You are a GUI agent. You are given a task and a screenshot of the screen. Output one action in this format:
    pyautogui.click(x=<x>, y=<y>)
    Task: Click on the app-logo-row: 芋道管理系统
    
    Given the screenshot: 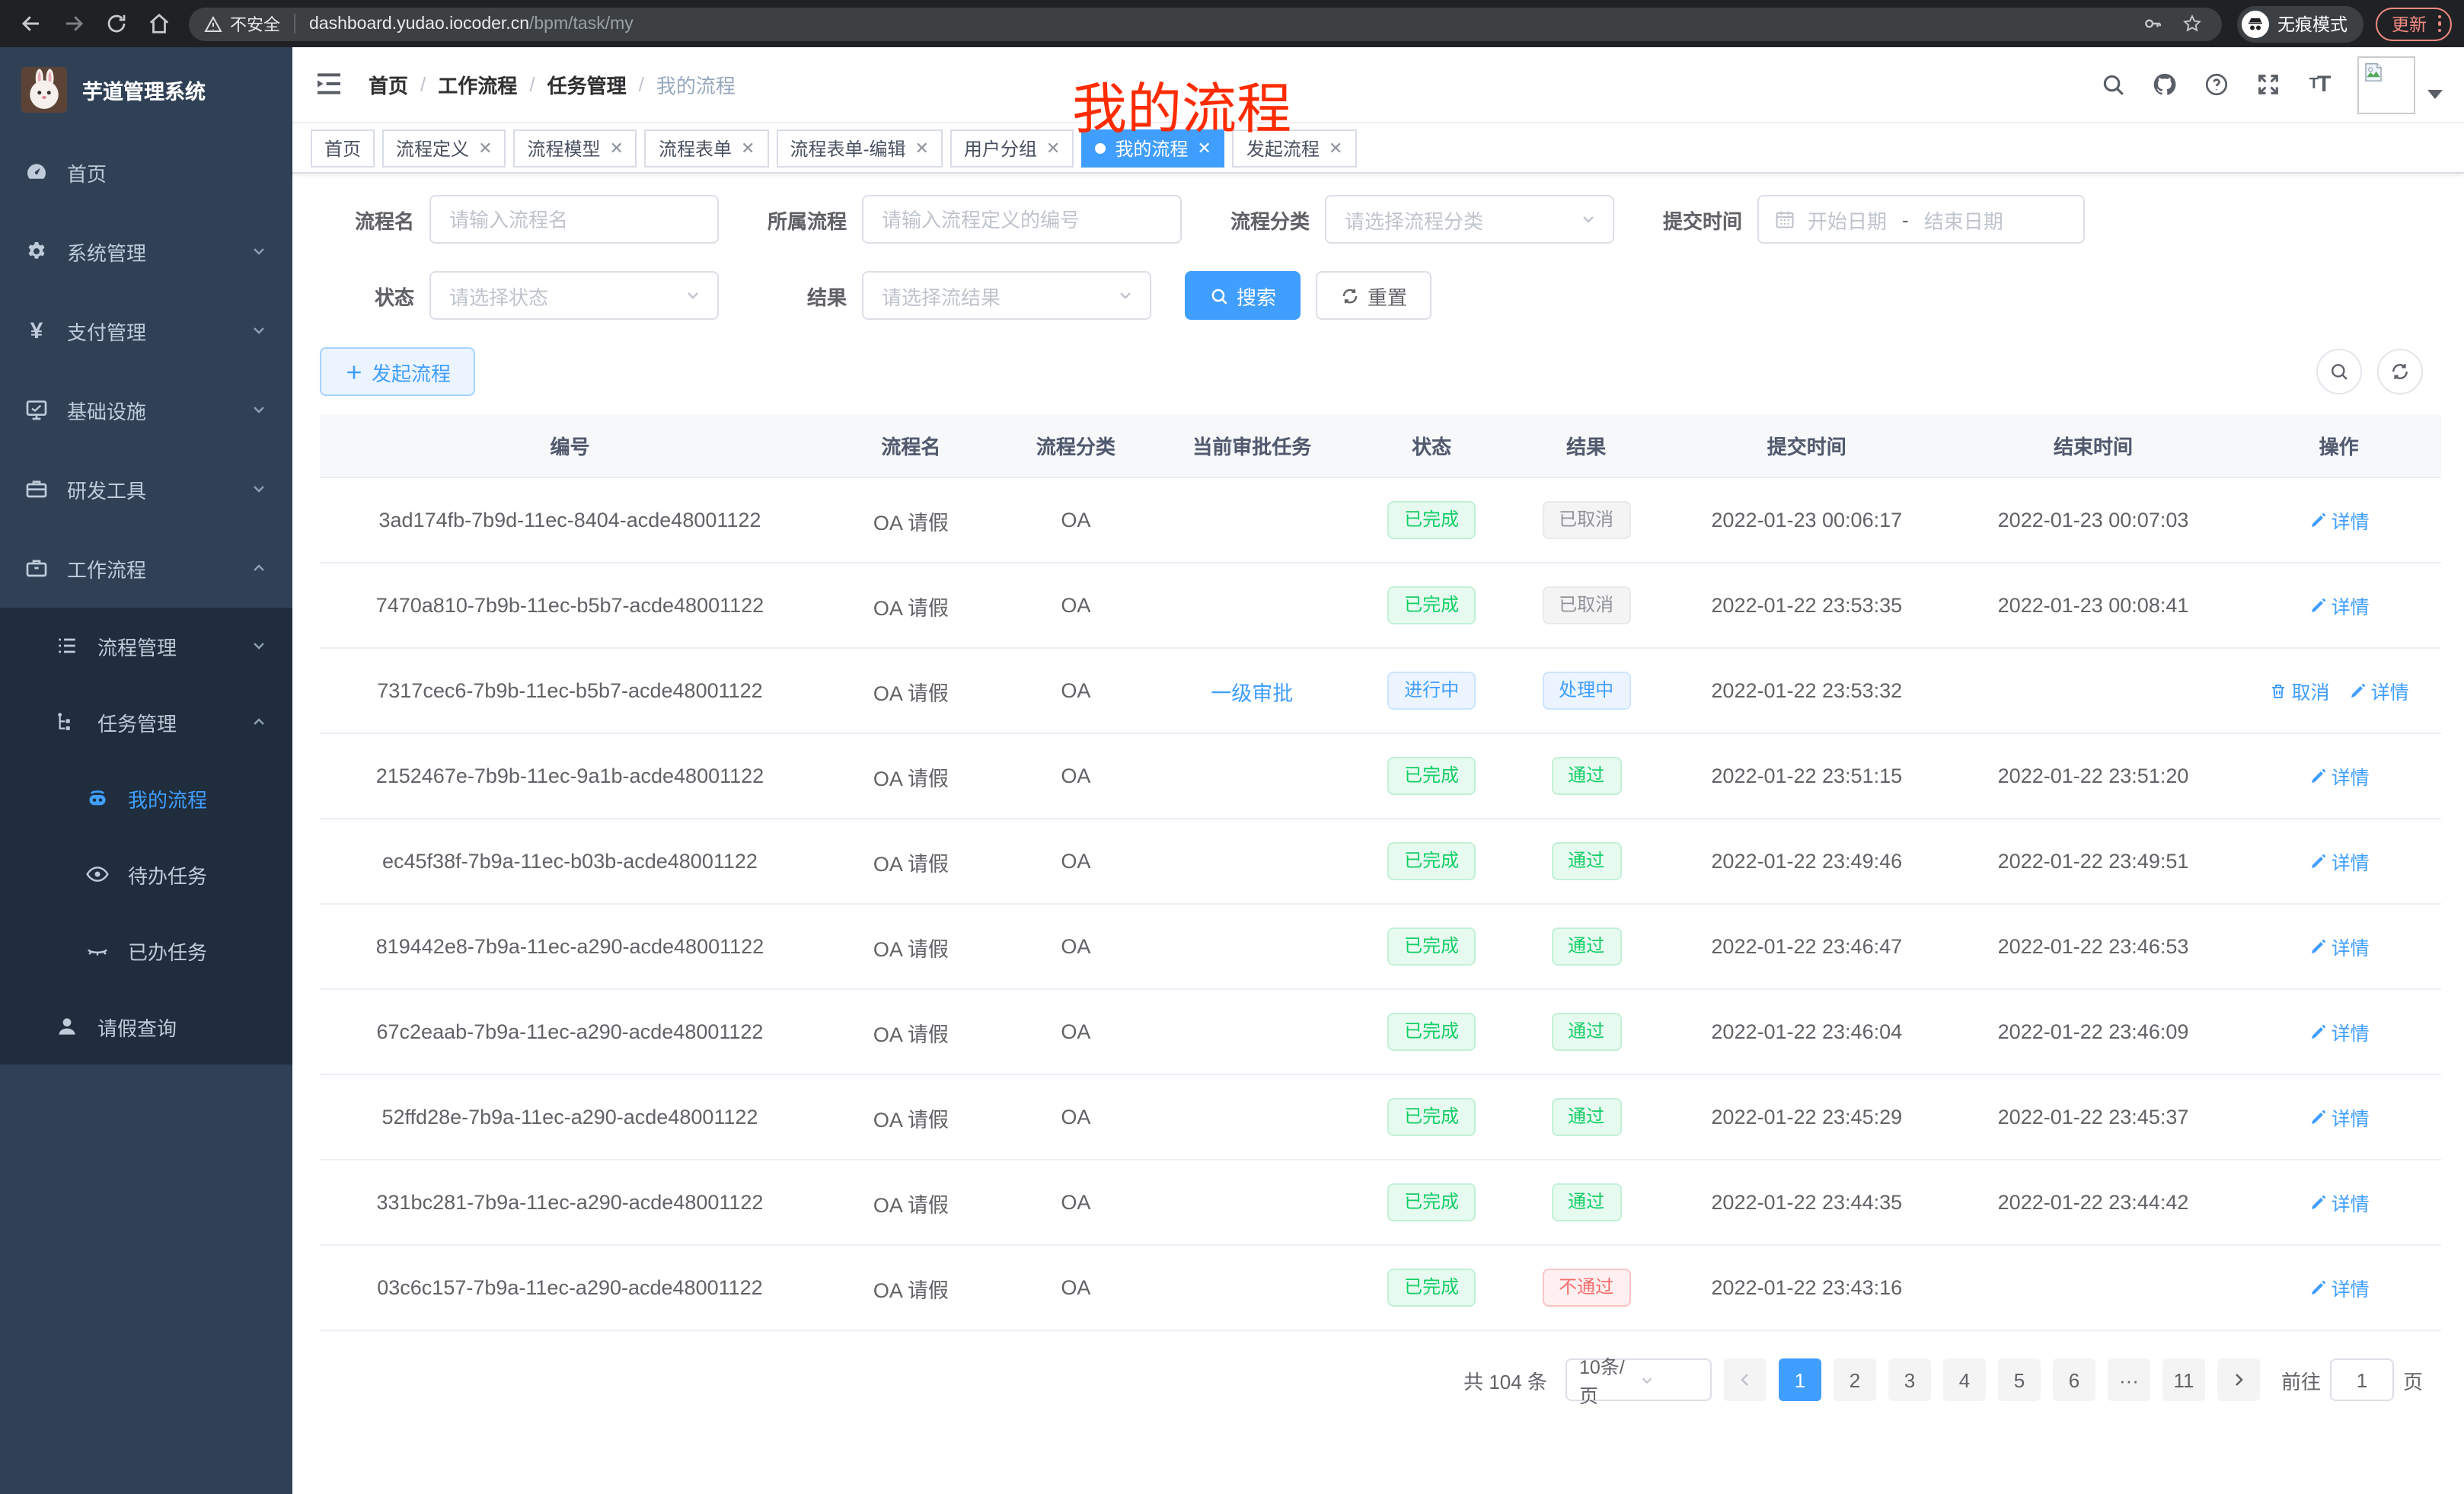 What is the action you would take?
    pyautogui.click(x=146, y=89)
    